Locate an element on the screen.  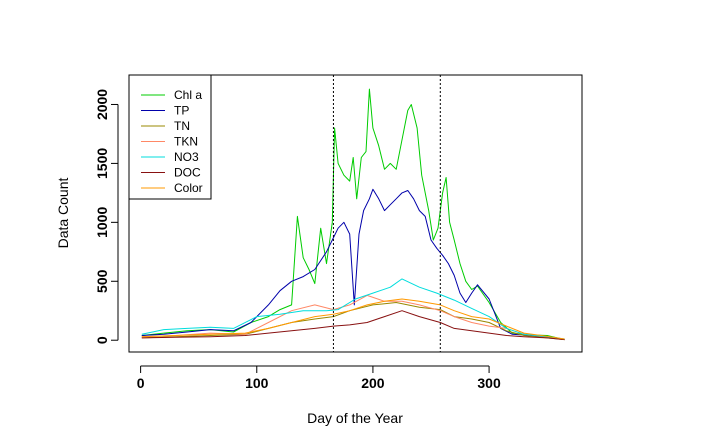
legend-label-4: NO3 is located at coordinates (186, 157).